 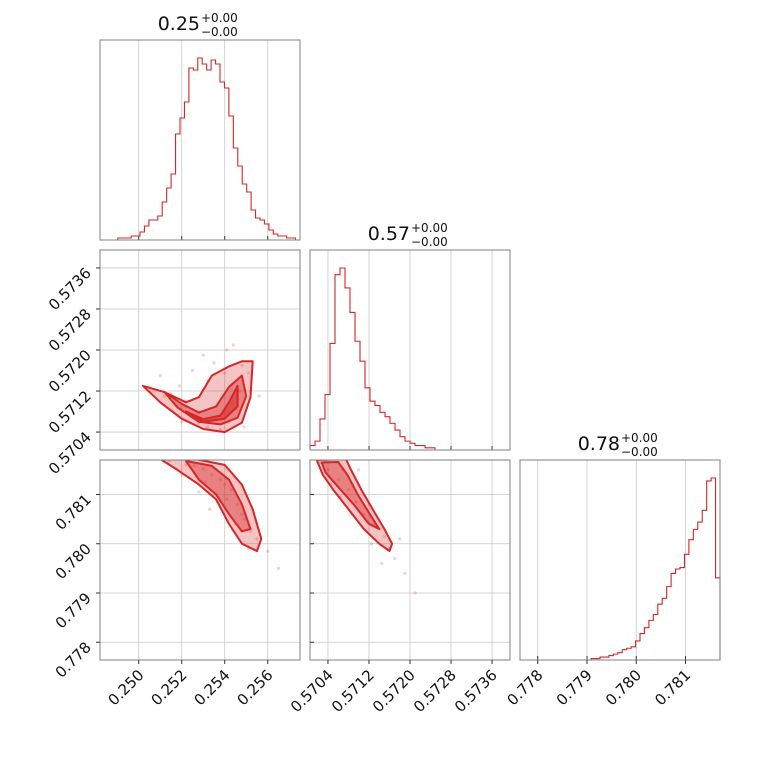 I want to click on panel-2d-1-body, so click(x=220, y=515).